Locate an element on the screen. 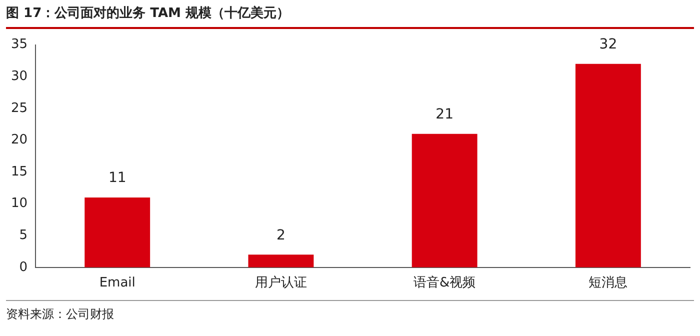 This screenshot has width=700, height=336. y-tick-label: 10 is located at coordinates (19, 204).